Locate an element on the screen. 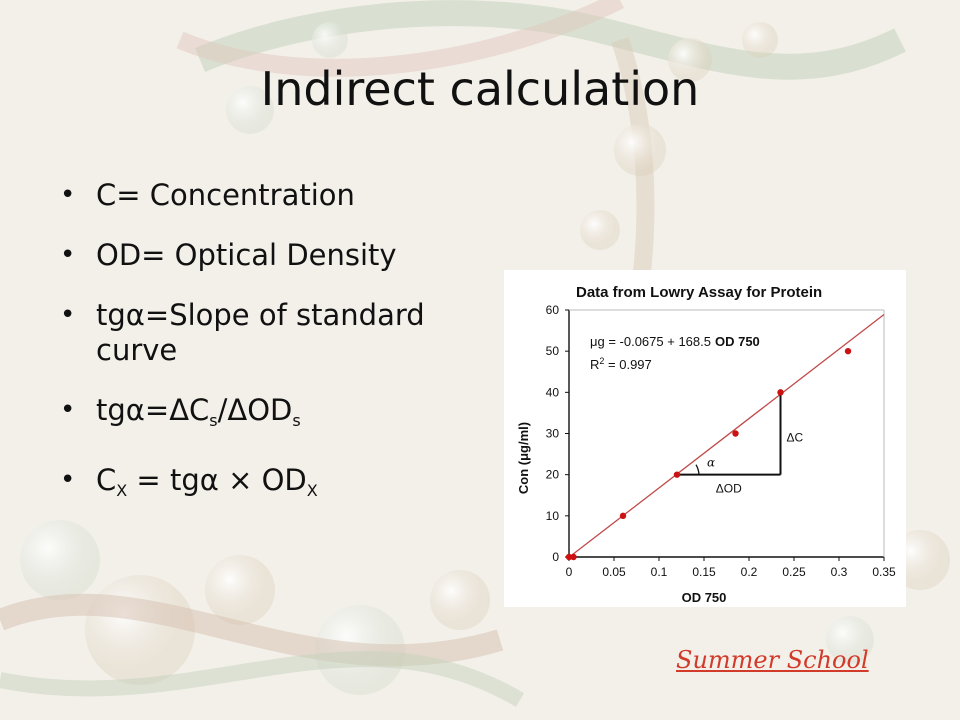  x-tick-label: 0.25 is located at coordinates (794, 572).